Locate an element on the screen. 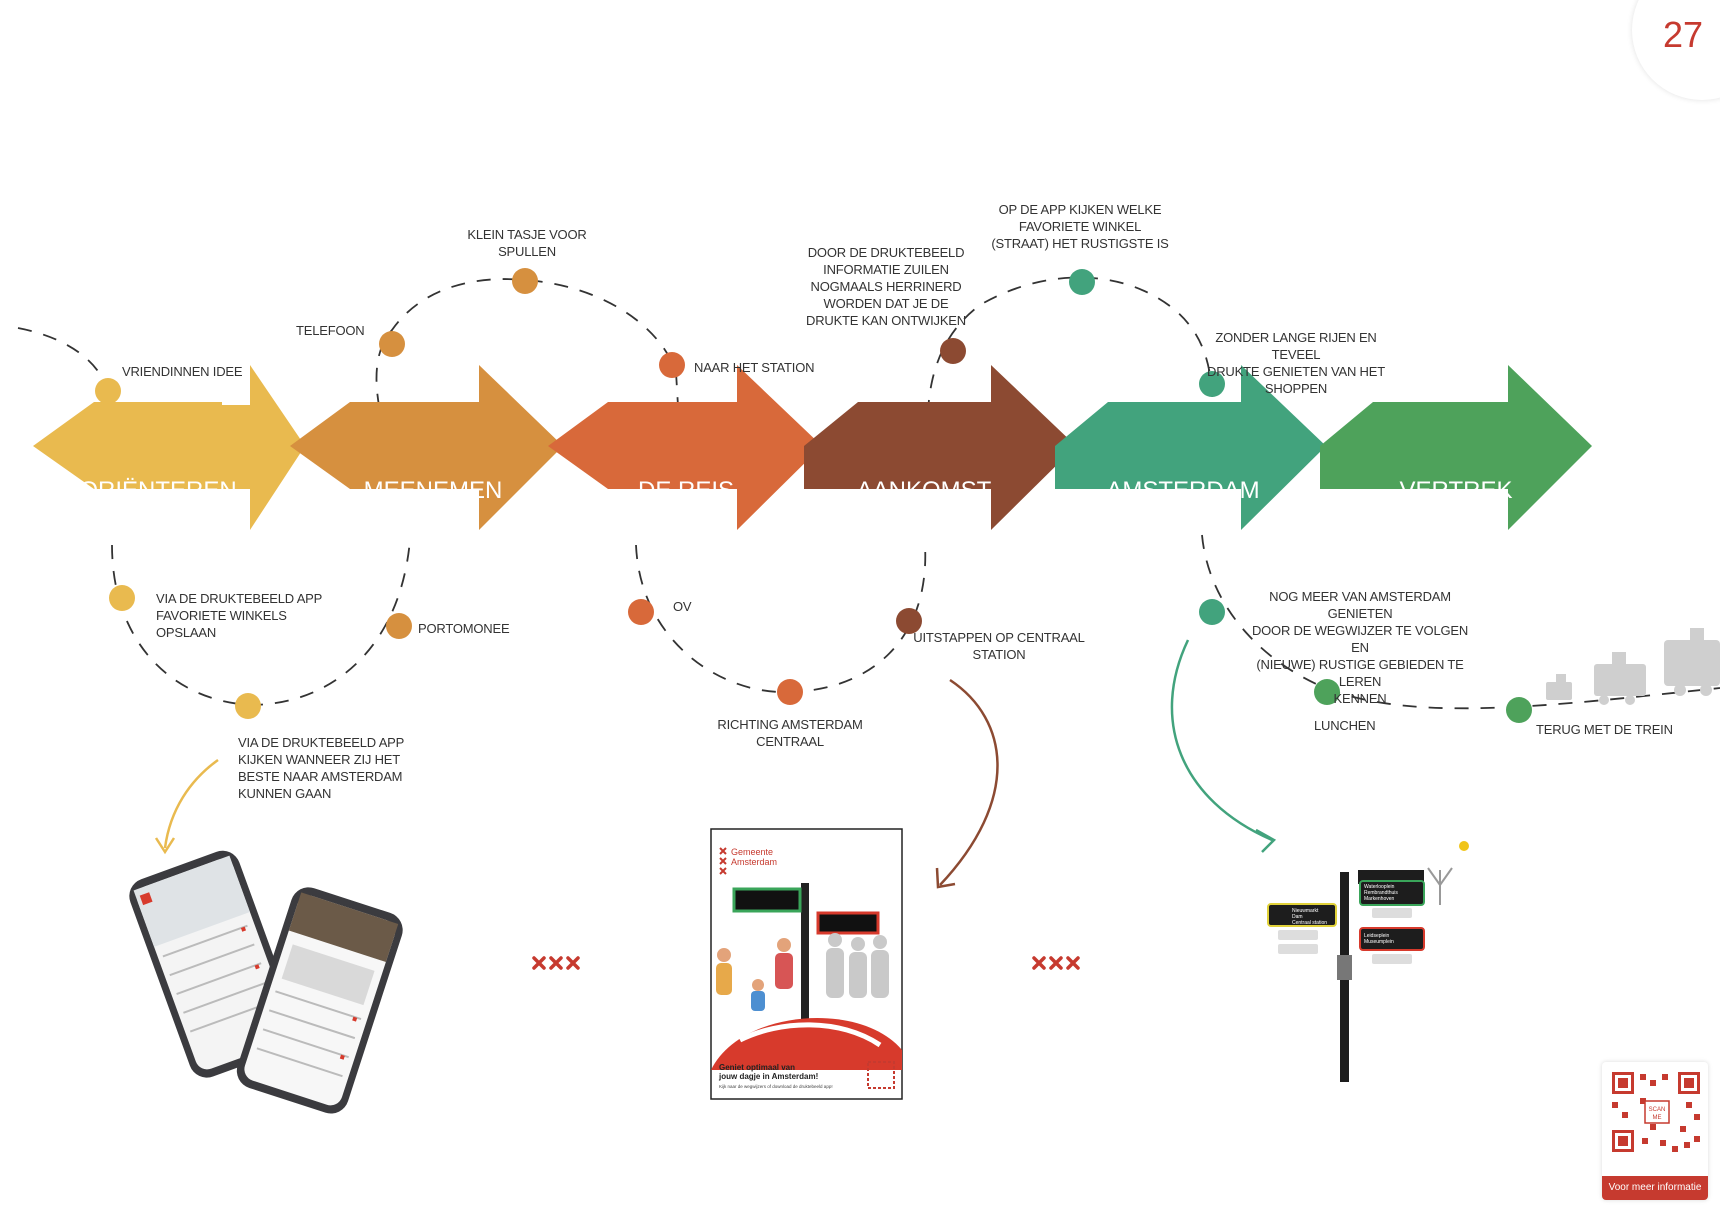 This screenshot has height=1210, width=1720. stage-arrow-aankomst is located at coordinates (940, 447).